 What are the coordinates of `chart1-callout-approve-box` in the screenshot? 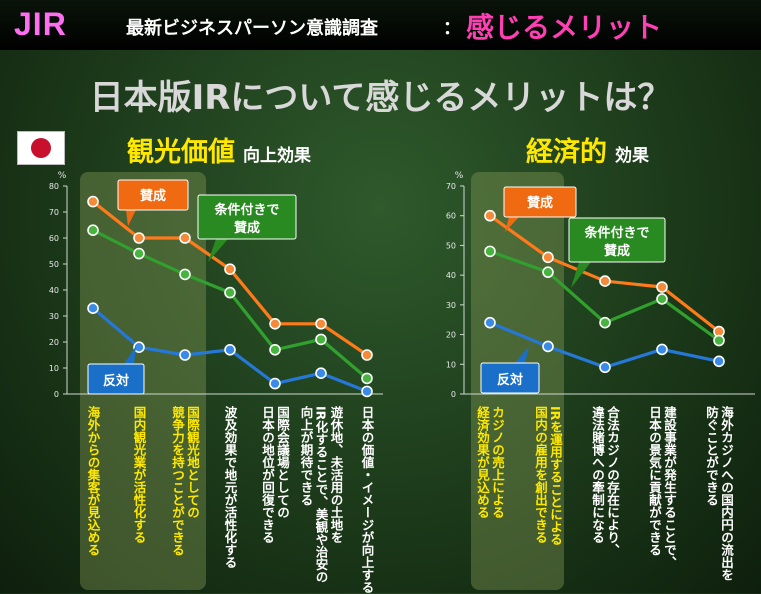 It's located at (153, 195).